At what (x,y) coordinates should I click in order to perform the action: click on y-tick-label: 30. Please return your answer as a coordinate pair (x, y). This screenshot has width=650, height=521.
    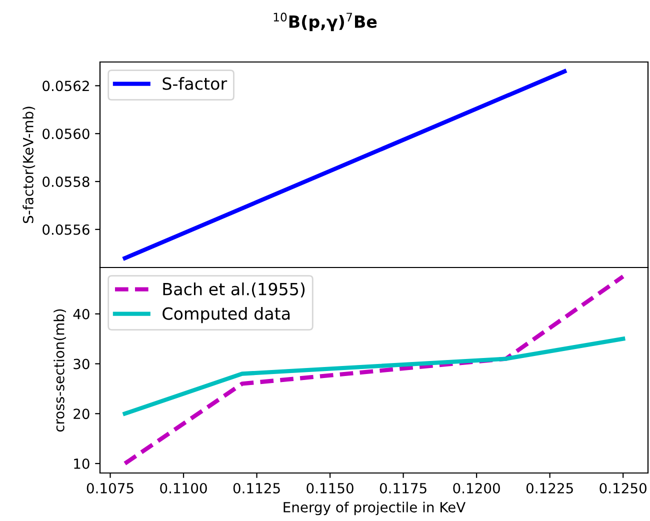
    Looking at the image, I should click on (82, 364).